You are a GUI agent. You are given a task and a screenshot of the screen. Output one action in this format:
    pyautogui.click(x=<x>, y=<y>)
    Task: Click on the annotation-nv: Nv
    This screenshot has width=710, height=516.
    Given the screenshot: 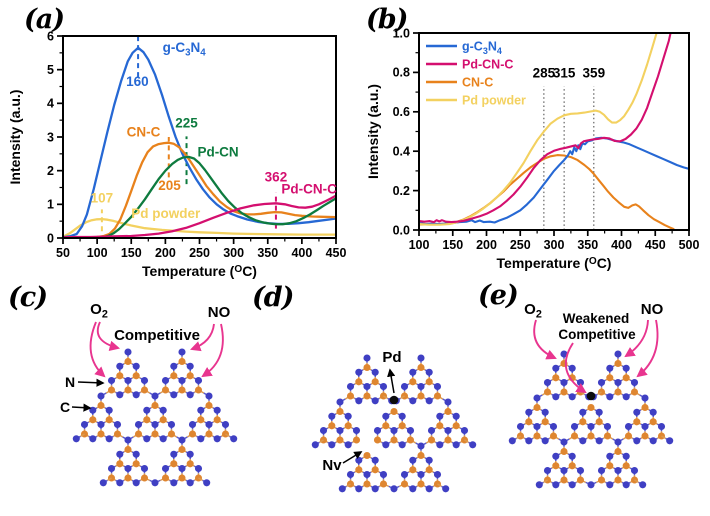 What is the action you would take?
    pyautogui.click(x=332, y=465)
    